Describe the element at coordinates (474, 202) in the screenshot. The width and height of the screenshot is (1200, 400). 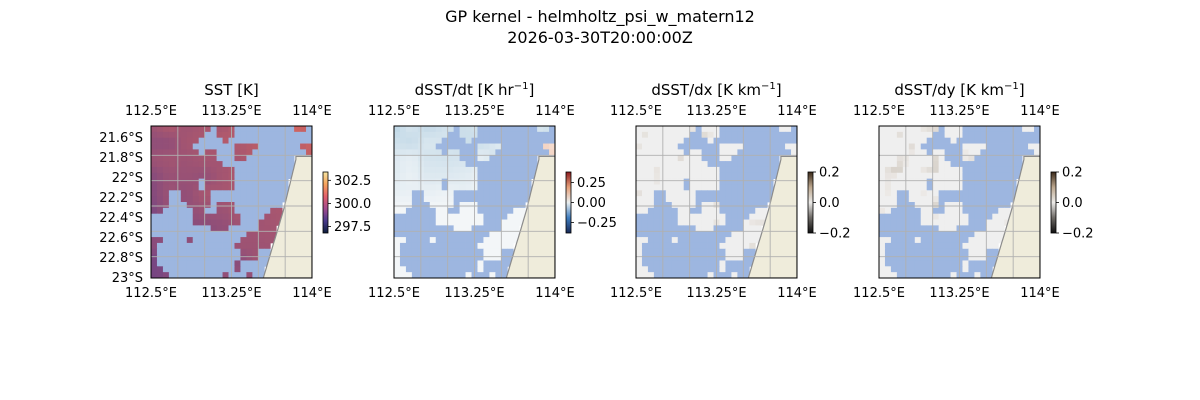
I see `map-body` at that location.